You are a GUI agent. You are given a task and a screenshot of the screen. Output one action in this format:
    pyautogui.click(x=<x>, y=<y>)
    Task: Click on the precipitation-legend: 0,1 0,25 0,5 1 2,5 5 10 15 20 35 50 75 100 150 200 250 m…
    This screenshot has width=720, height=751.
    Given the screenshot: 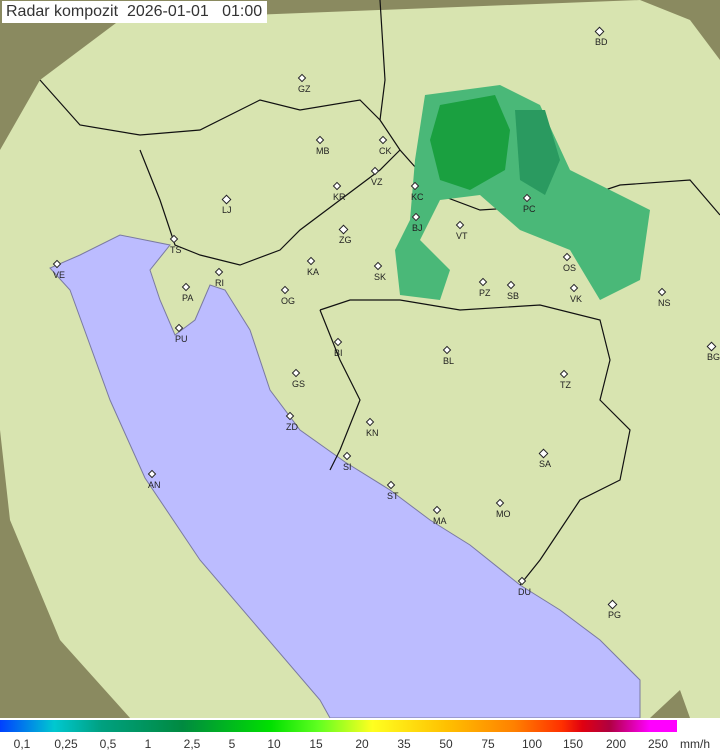 What is the action you would take?
    pyautogui.click(x=360, y=735)
    